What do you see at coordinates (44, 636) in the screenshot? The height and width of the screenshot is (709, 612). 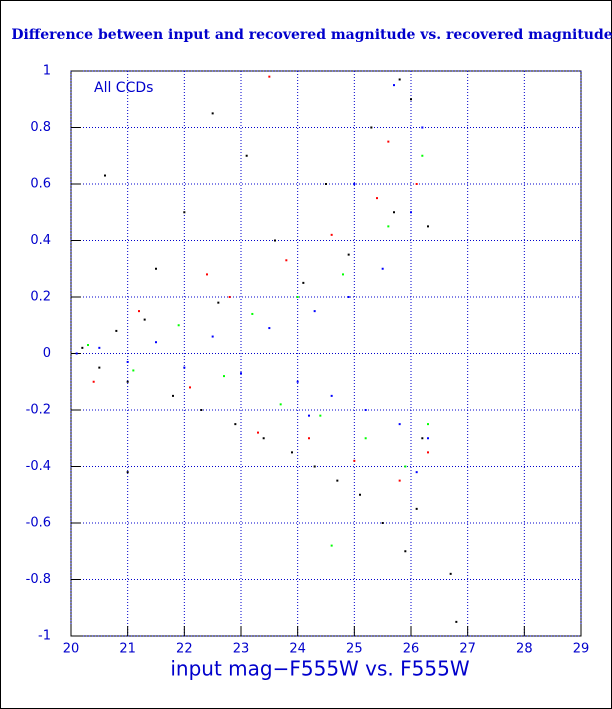 I see `y-tick-label: -1` at bounding box center [44, 636].